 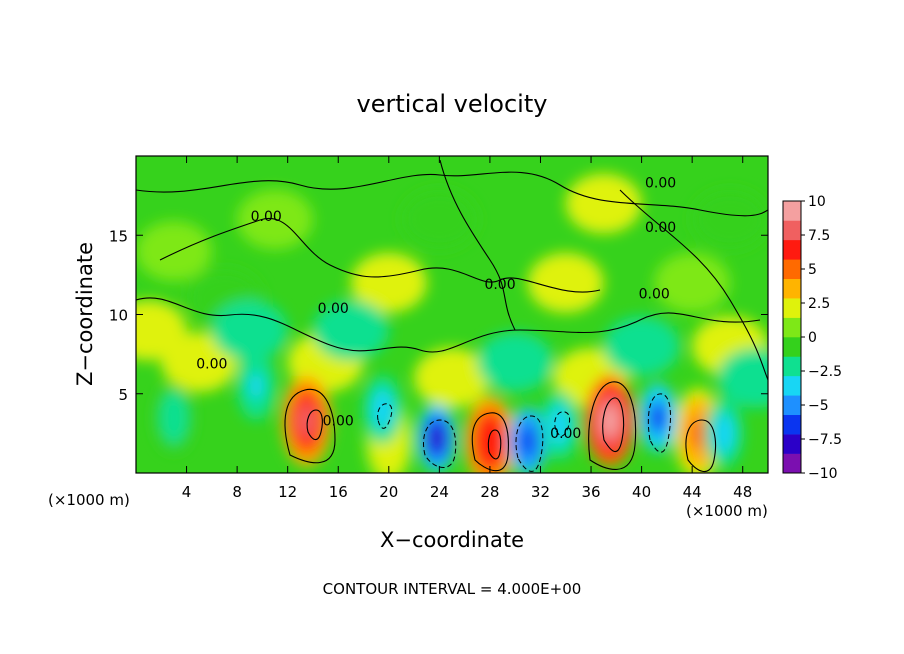 I want to click on chart-title: vertical velocity, so click(x=452, y=104).